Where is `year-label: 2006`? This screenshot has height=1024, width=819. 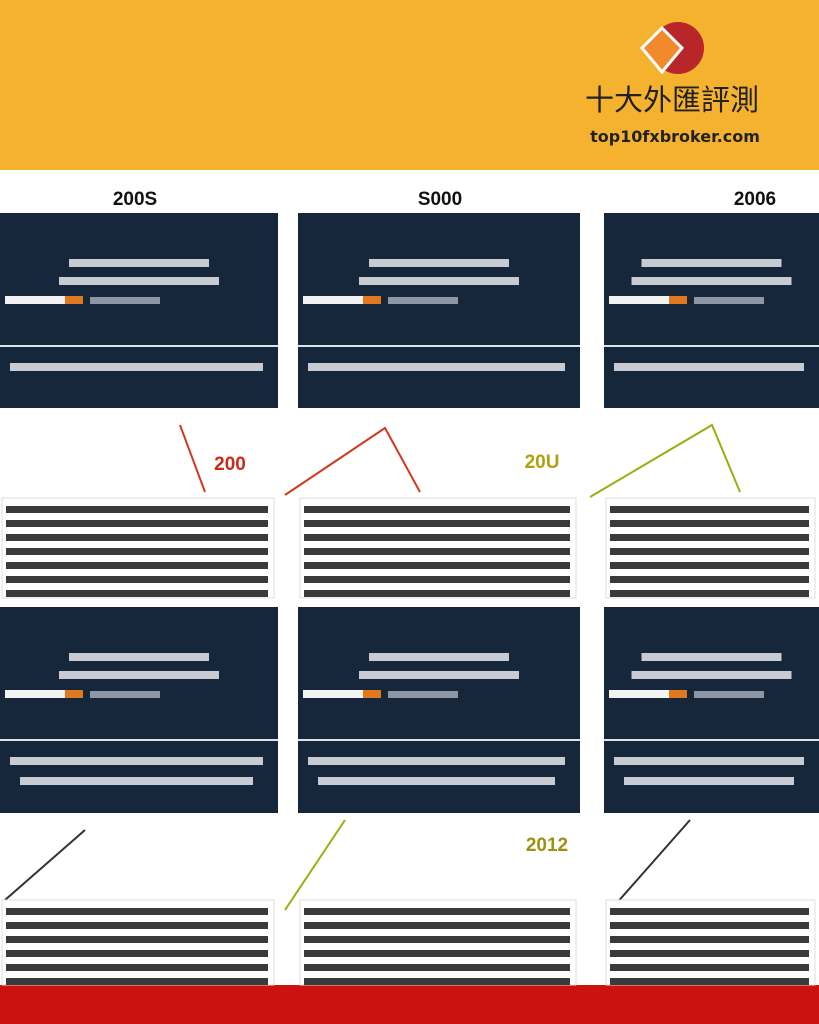
year-label: 2006 is located at coordinates (755, 199).